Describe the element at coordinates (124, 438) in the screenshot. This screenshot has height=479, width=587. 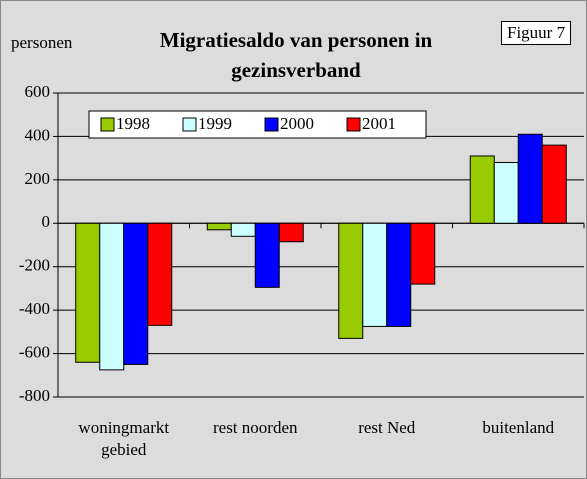
I see `x-tick-label: woningmarkt gebied` at that location.